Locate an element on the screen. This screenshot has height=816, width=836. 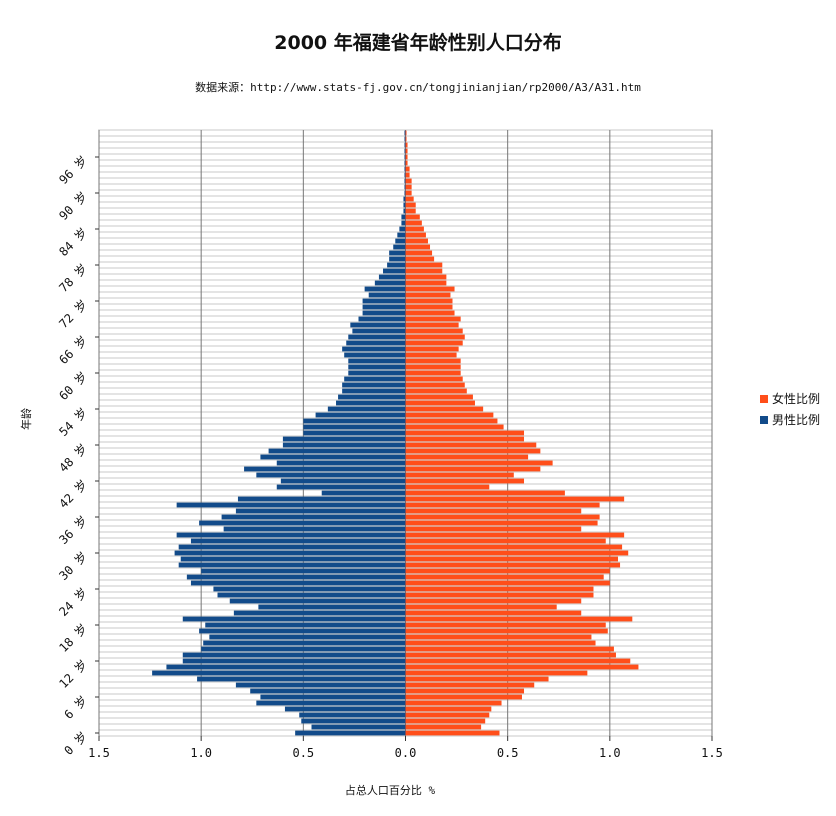
y-tick-label: 96 岁 is located at coordinates (73, 170).